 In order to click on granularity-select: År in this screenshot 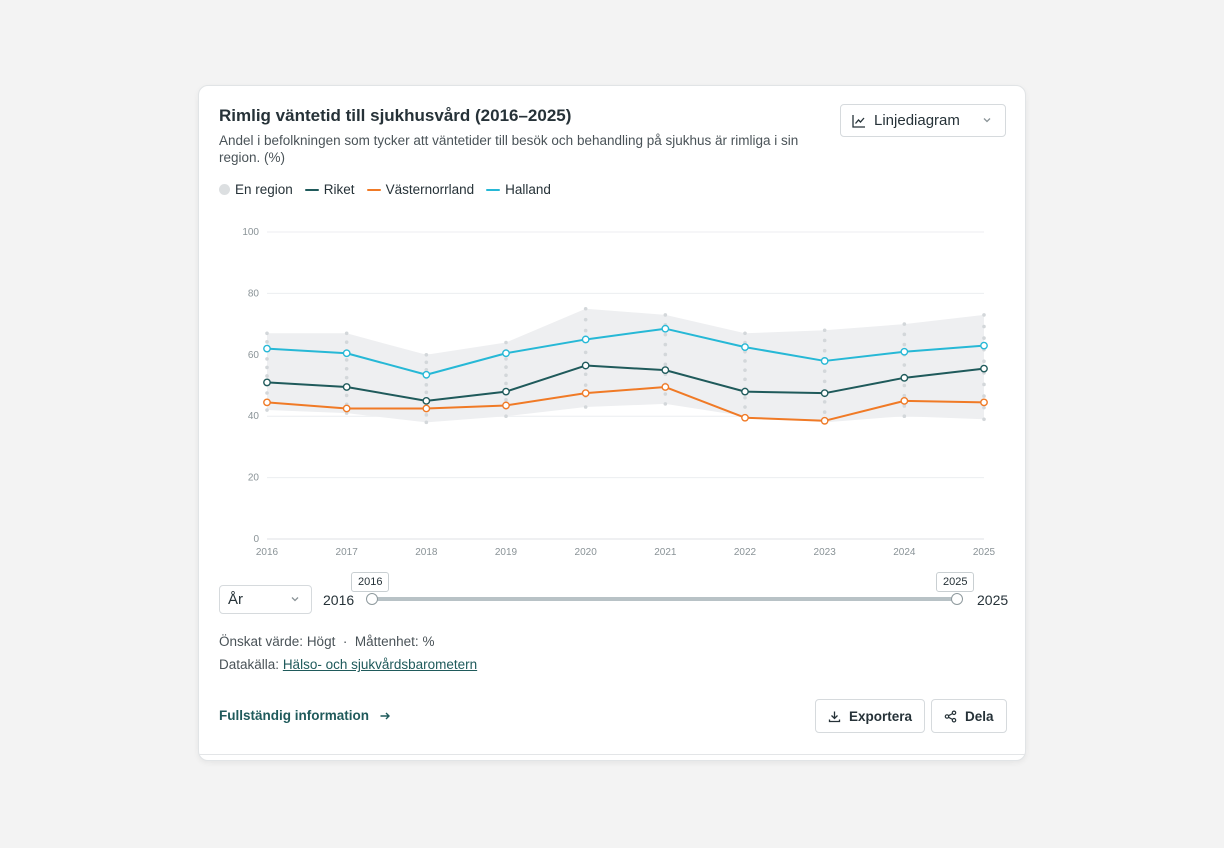, I will do `click(265, 599)`.